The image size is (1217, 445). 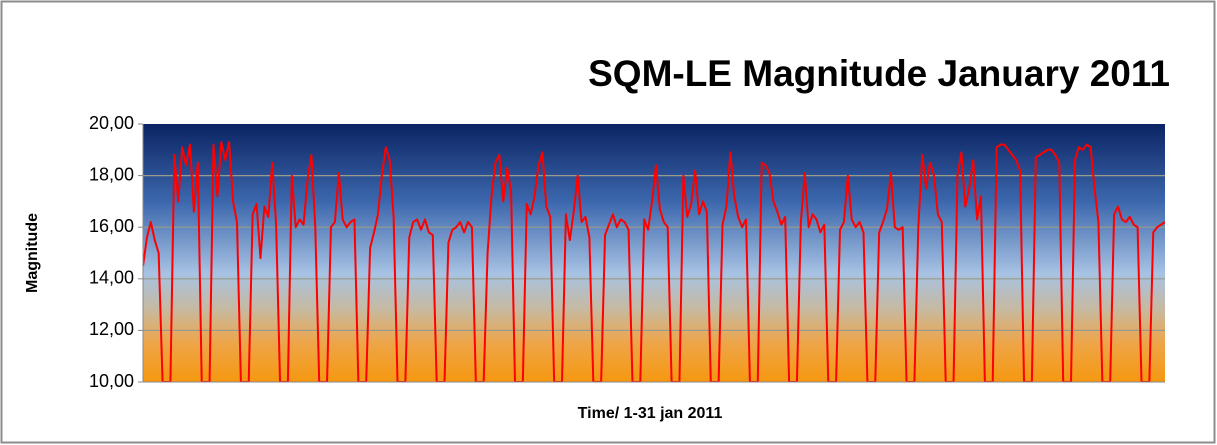 I want to click on y-tick-label: 10,00, so click(x=111, y=381).